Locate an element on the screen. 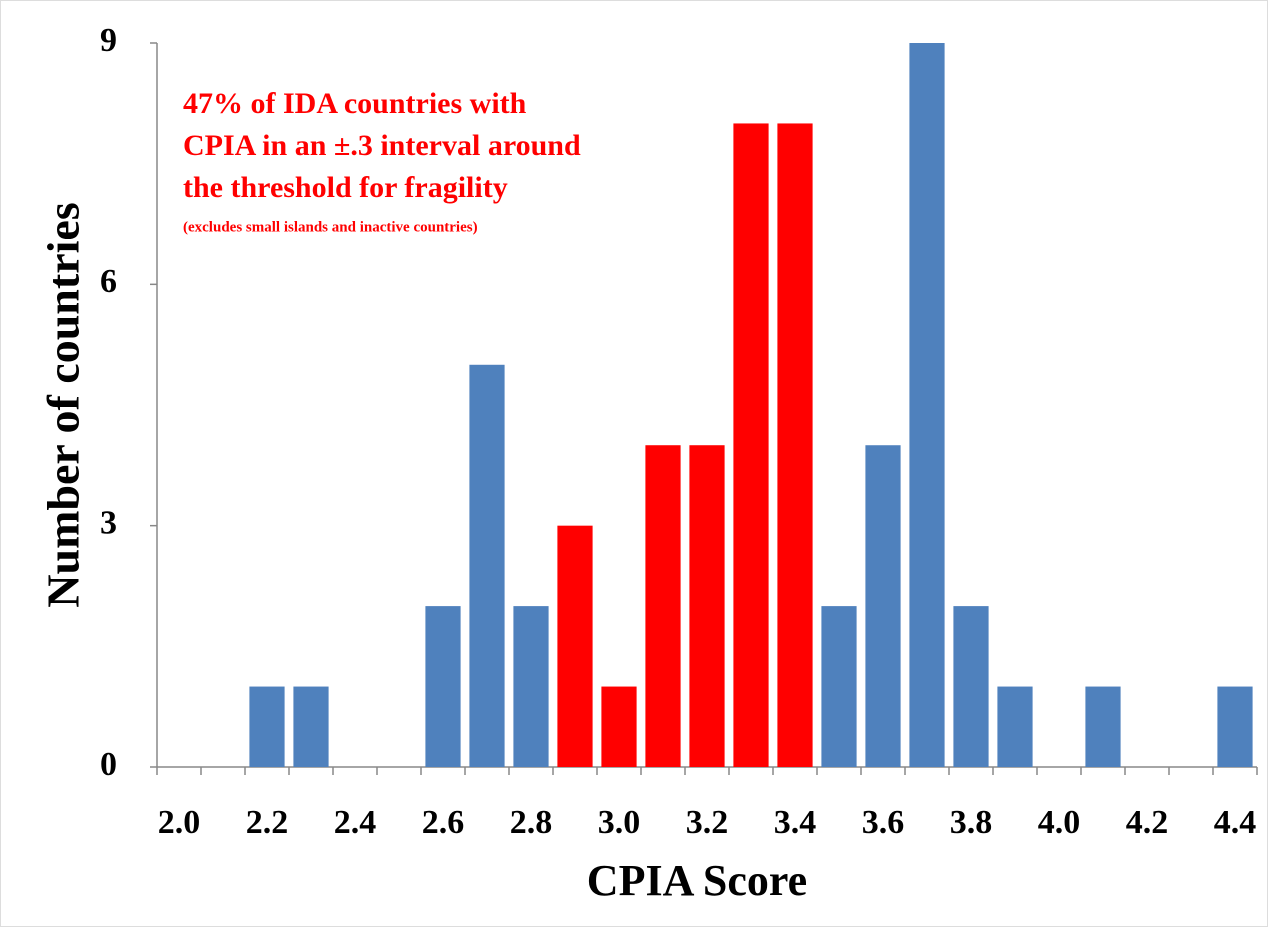  annotation: 47% of IDA countries with is located at coordinates (355, 103).